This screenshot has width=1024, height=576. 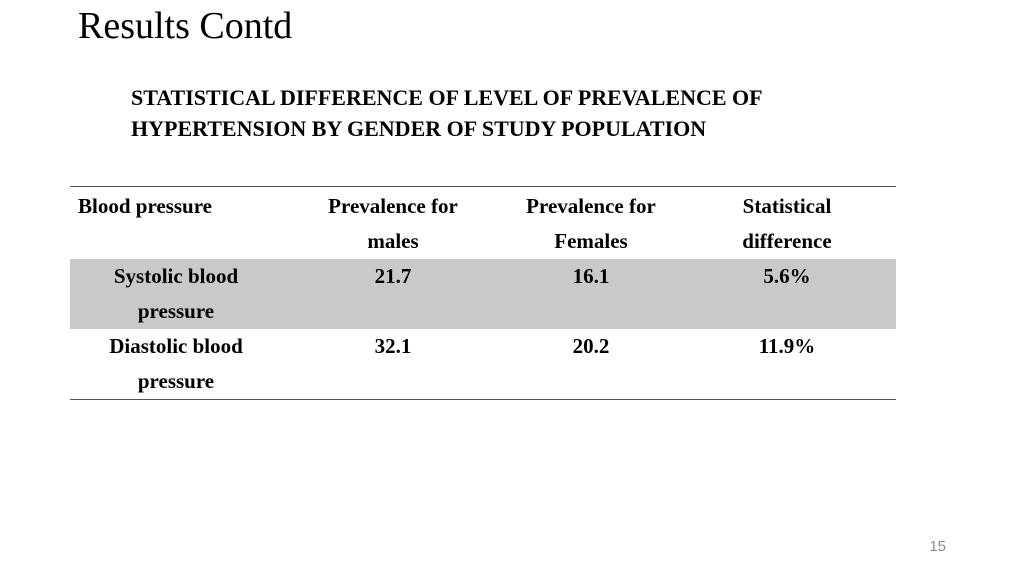 What do you see at coordinates (176, 294) in the screenshot?
I see `row-label-systolic: Systolic blood pressure` at bounding box center [176, 294].